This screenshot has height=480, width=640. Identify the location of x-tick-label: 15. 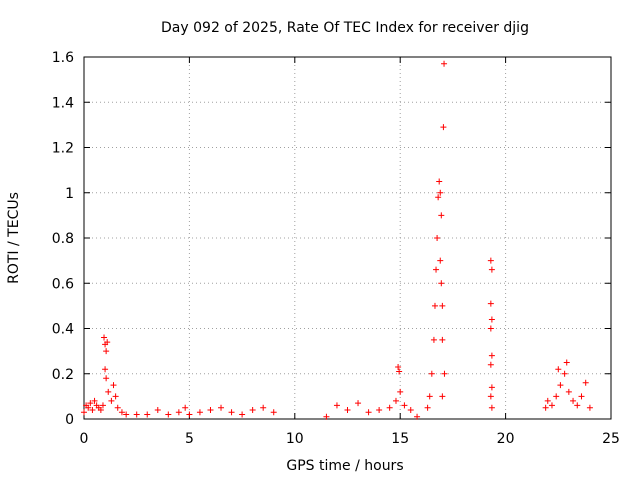
(400, 439).